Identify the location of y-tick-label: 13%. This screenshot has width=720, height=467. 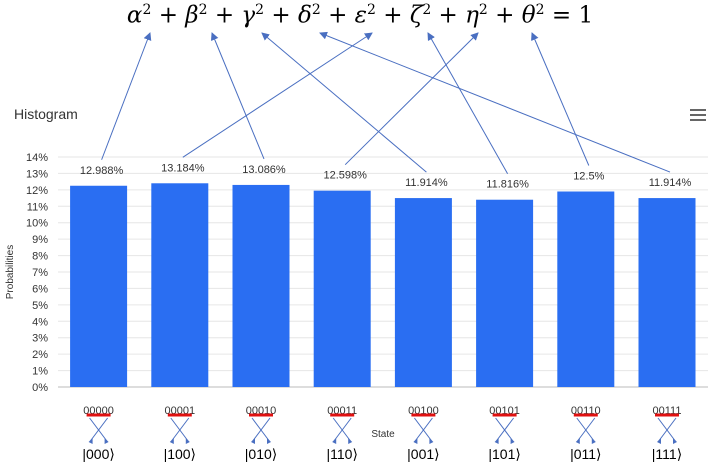
(37, 174).